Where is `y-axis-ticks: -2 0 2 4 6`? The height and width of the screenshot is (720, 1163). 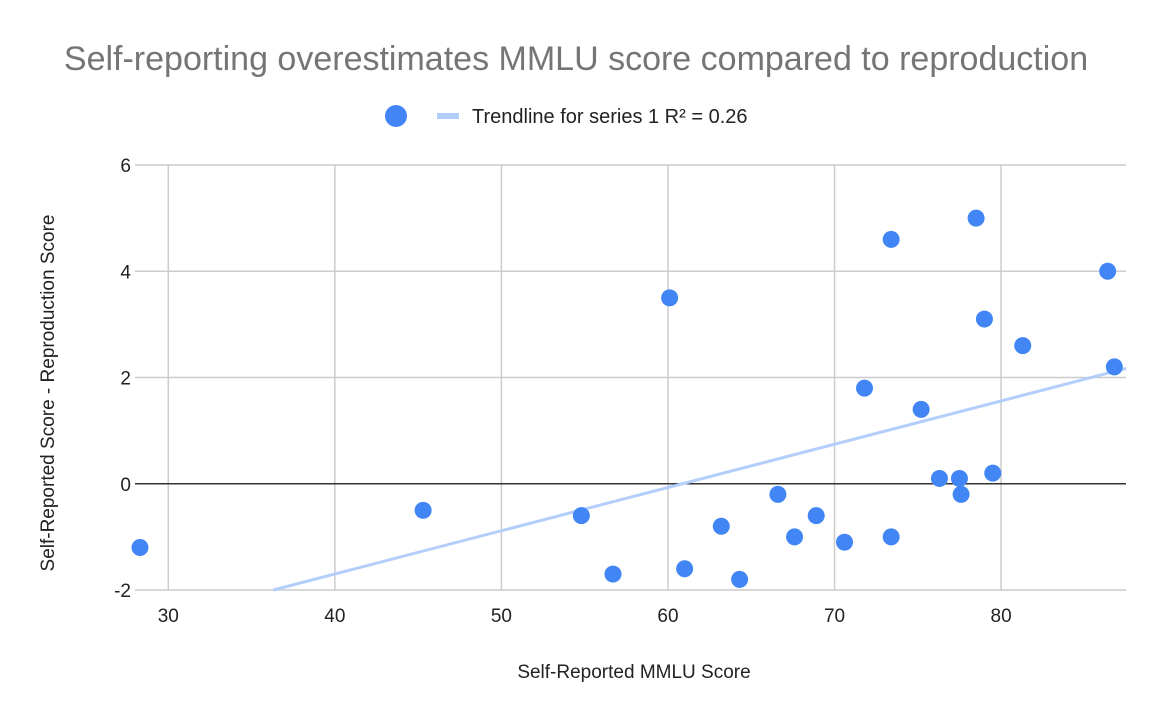 y-axis-ticks: -2 0 2 4 6 is located at coordinates (122, 379).